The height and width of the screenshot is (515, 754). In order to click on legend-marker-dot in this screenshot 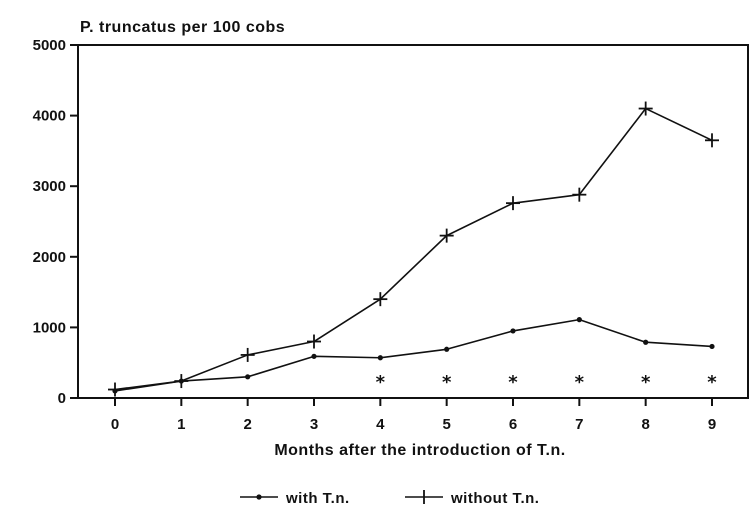, I will do `click(259, 497)`.